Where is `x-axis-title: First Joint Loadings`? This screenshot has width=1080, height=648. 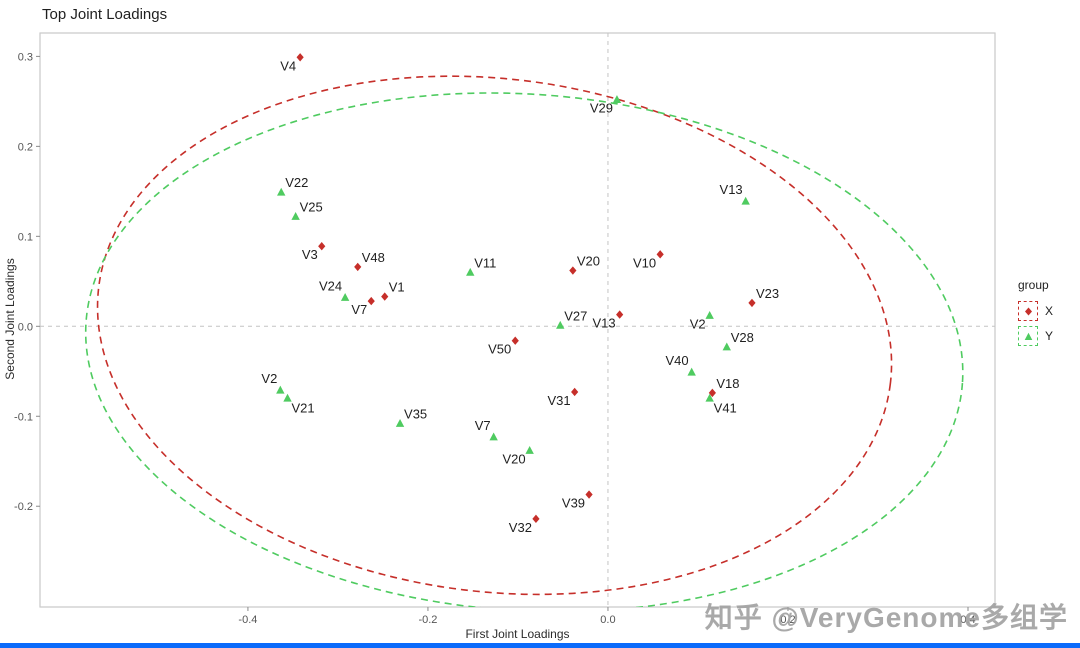
x-axis-title: First Joint Loadings is located at coordinates (517, 634).